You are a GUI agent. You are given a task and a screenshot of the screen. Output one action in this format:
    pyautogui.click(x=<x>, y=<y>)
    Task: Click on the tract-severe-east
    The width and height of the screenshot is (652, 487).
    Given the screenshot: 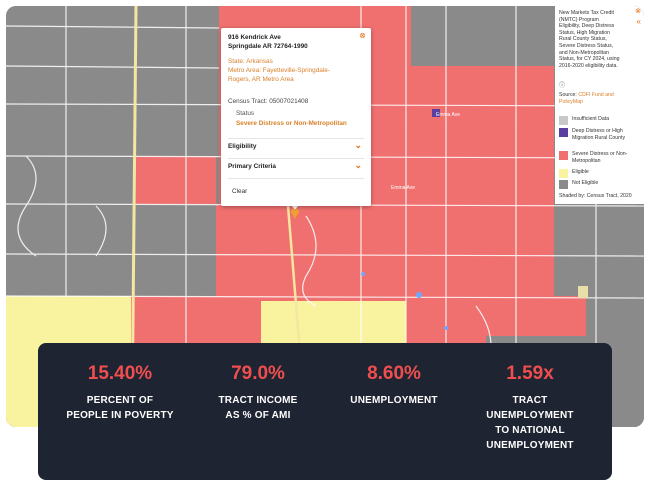 What is the action you would take?
    pyautogui.click(x=457, y=193)
    